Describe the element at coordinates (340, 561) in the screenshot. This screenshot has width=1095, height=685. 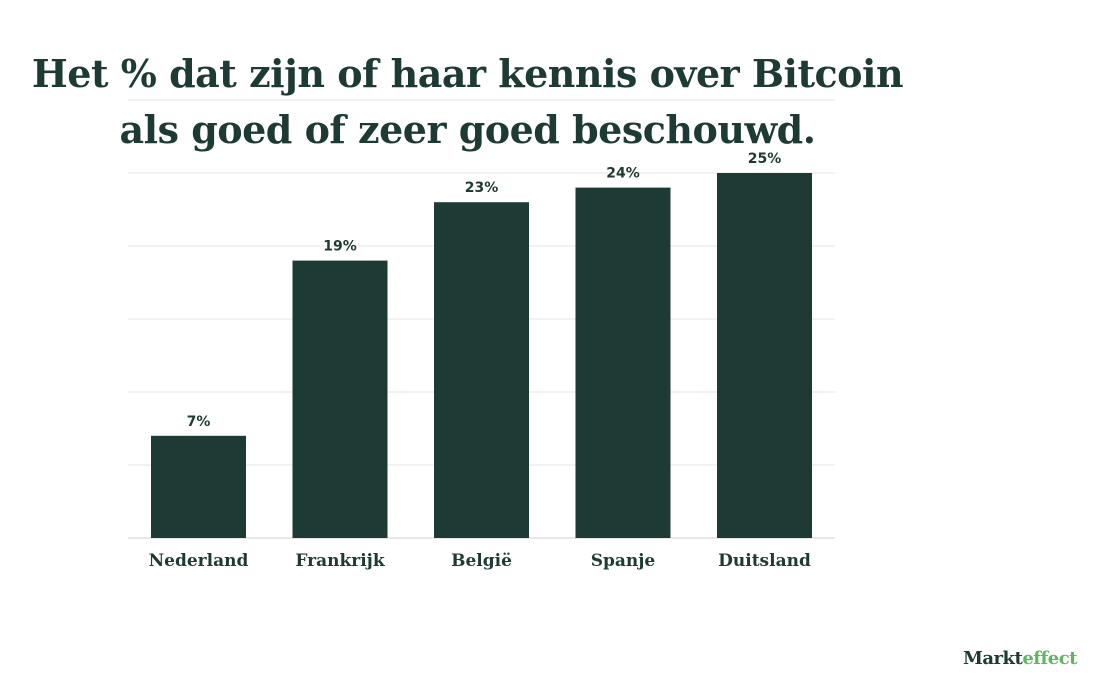
I see `x-tick-label: Frankrijk` at that location.